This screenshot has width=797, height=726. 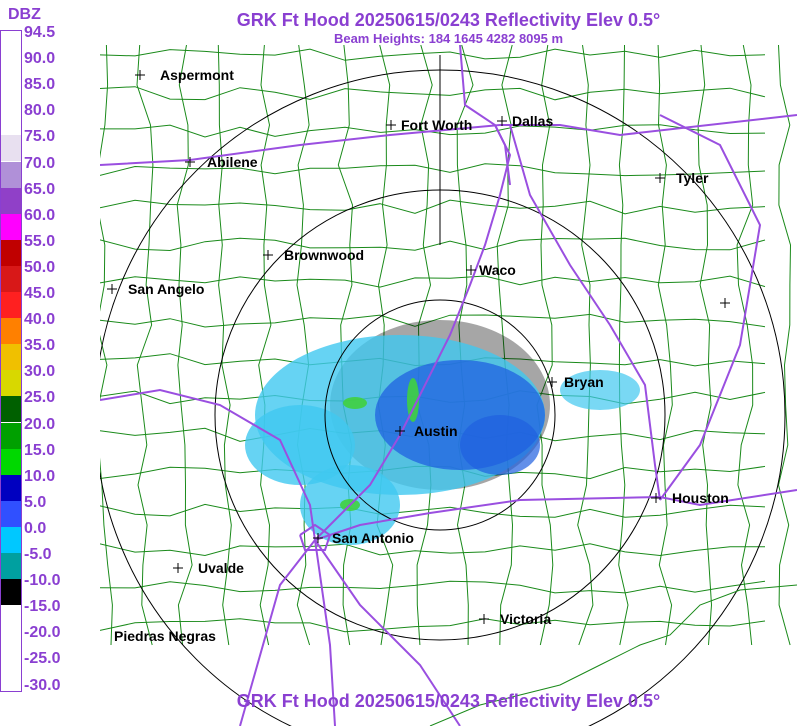 I want to click on city-marker: Victoria, so click(x=515, y=619).